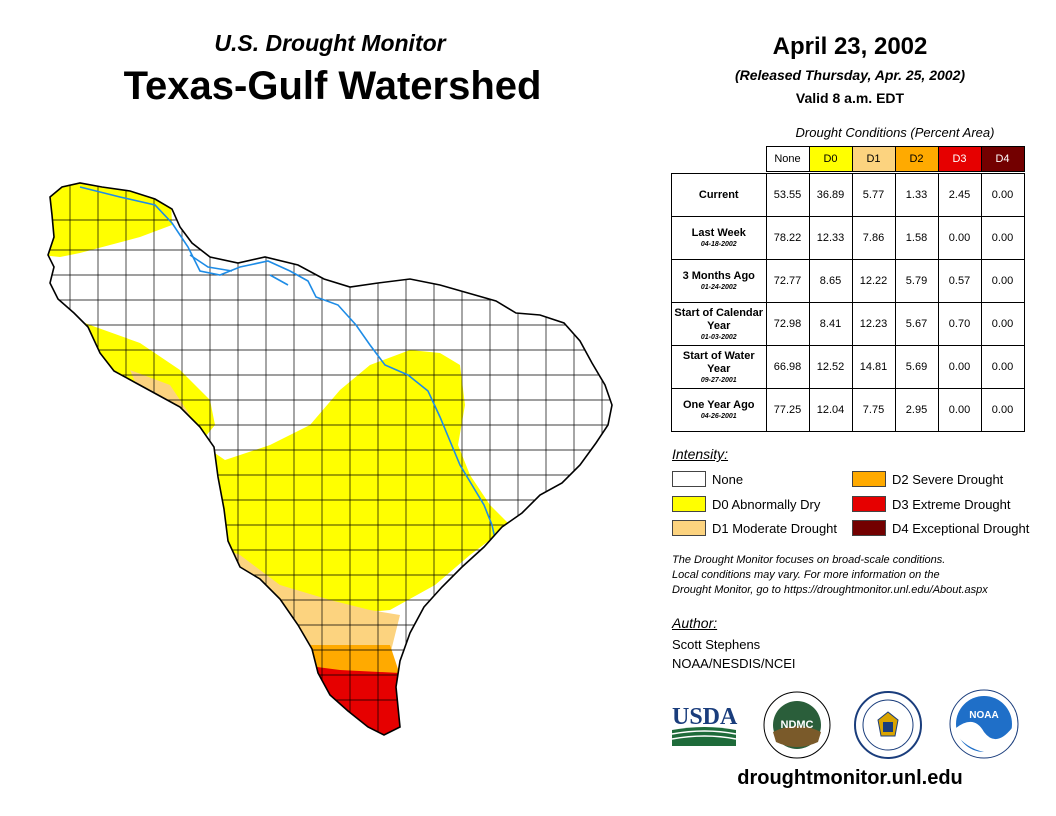  I want to click on col-d3: D3, so click(959, 159).